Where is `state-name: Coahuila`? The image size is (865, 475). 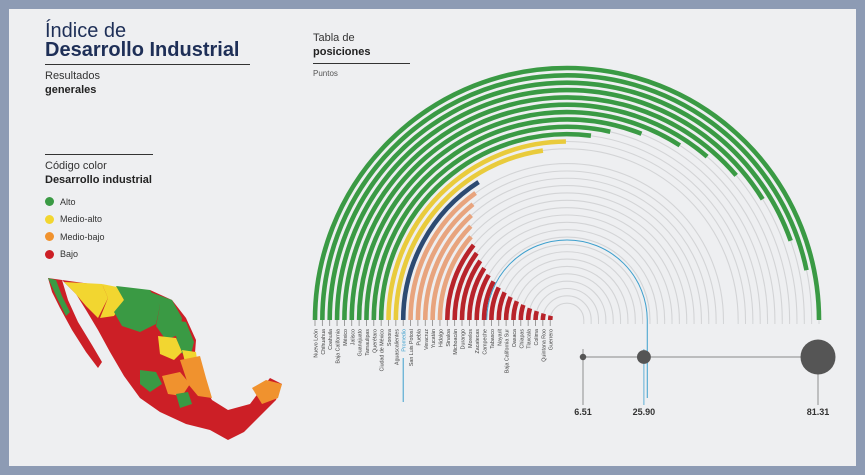 state-name: Coahuila is located at coordinates (331, 339).